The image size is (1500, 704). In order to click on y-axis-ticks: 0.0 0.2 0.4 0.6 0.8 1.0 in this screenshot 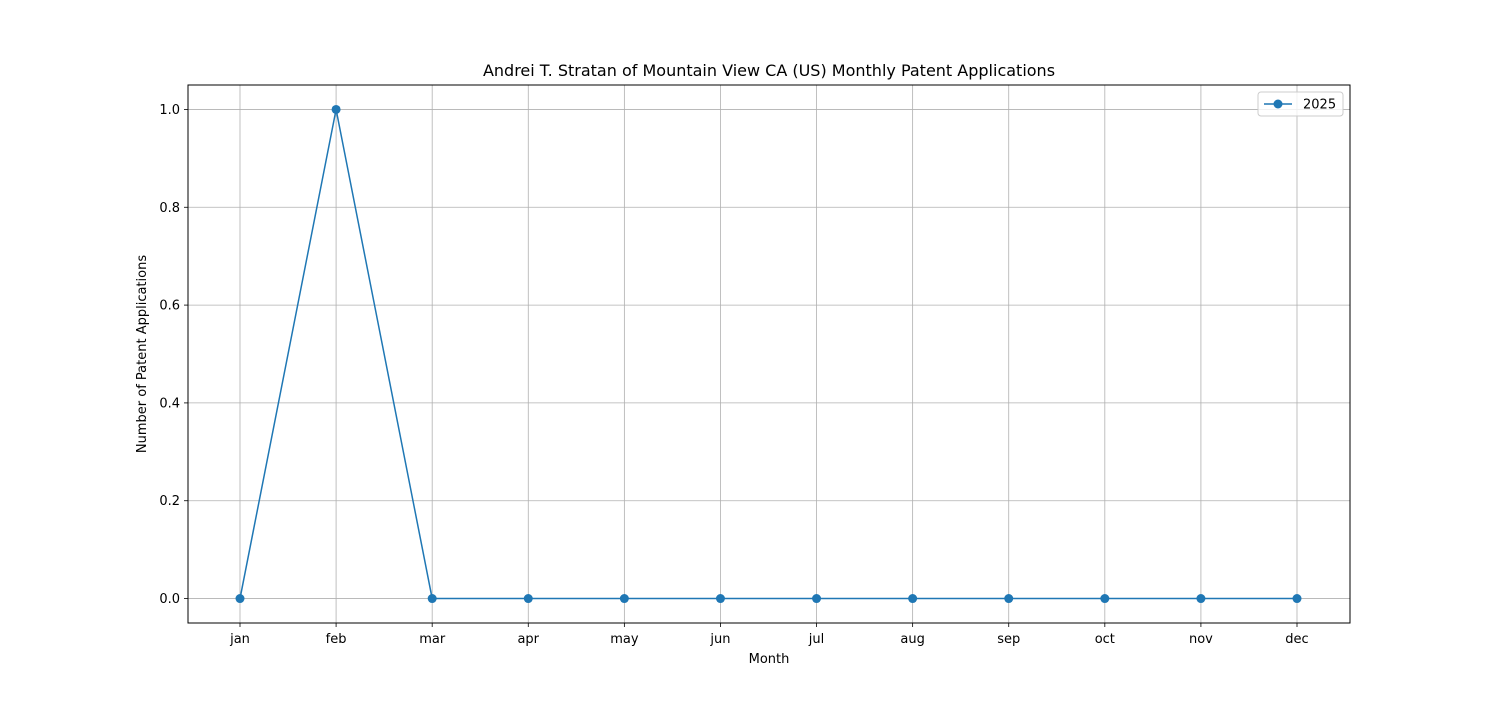, I will do `click(173, 355)`.